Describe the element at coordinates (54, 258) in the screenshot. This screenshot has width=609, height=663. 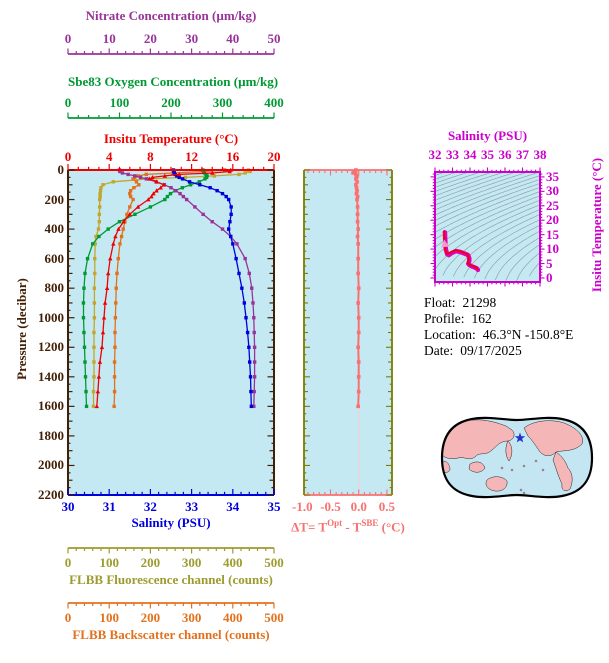
I see `tick-label: 600` at that location.